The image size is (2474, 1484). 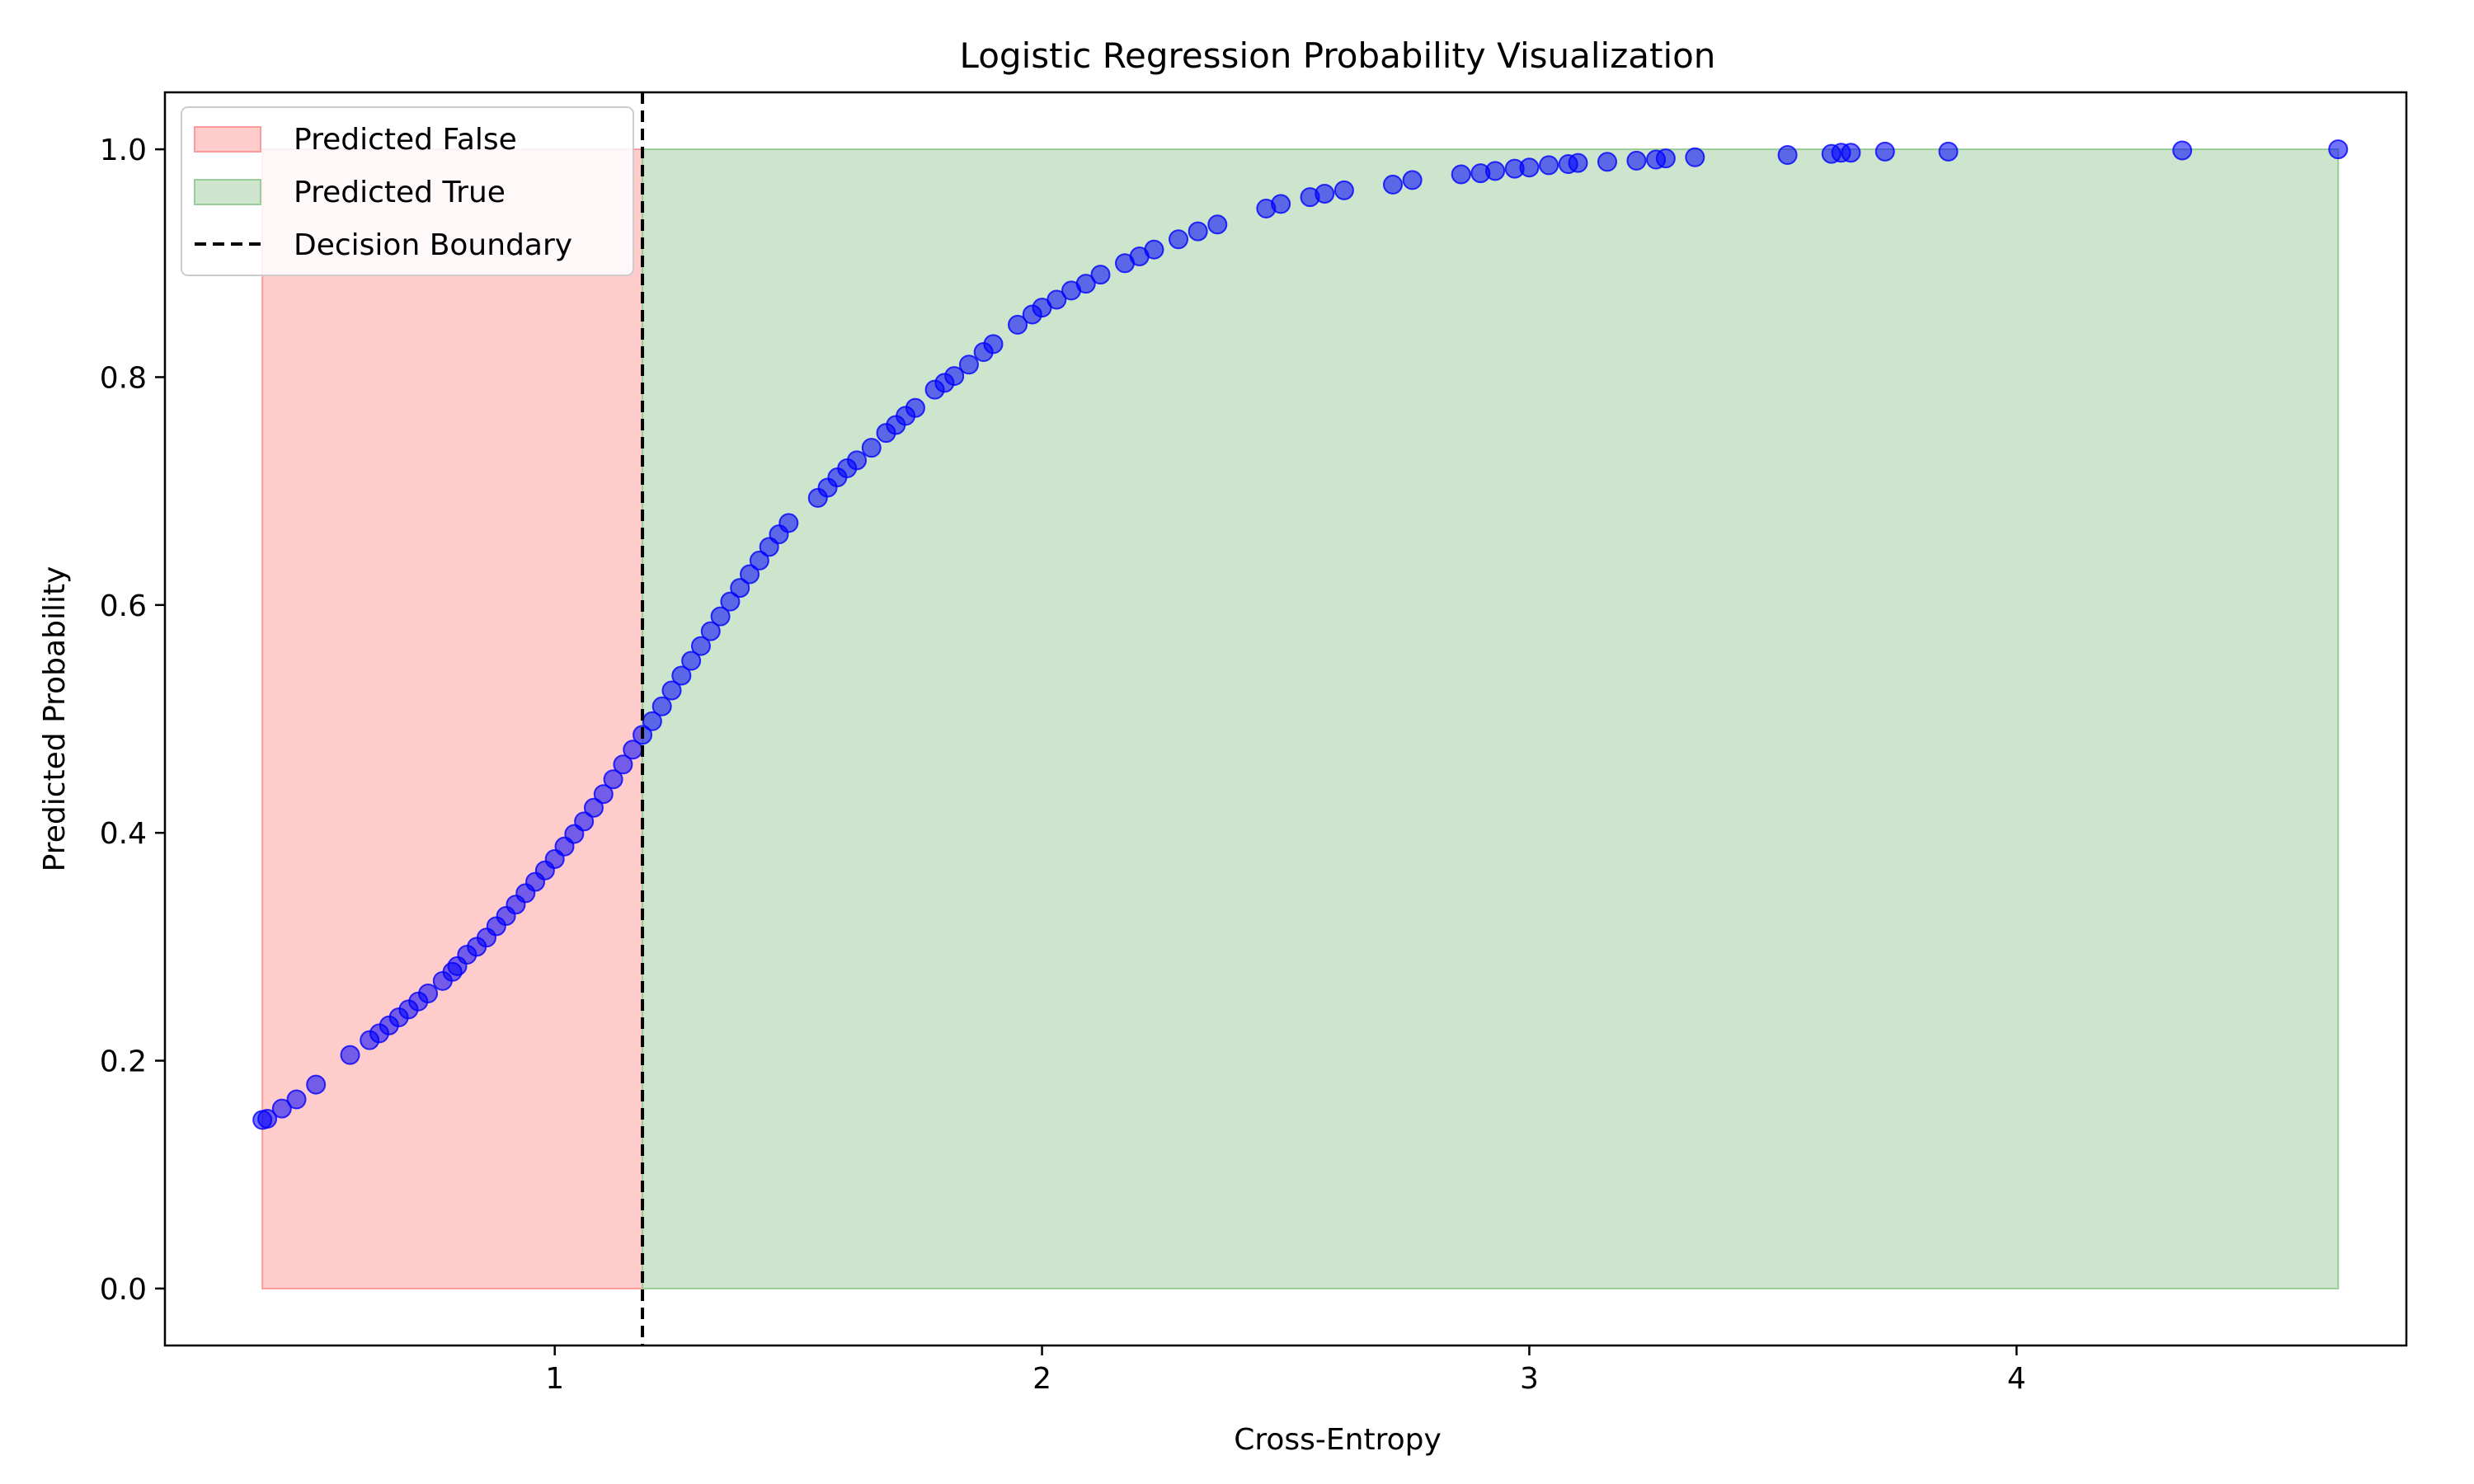 I want to click on legend-entry-predicted-true: Predicted True, so click(x=350, y=192).